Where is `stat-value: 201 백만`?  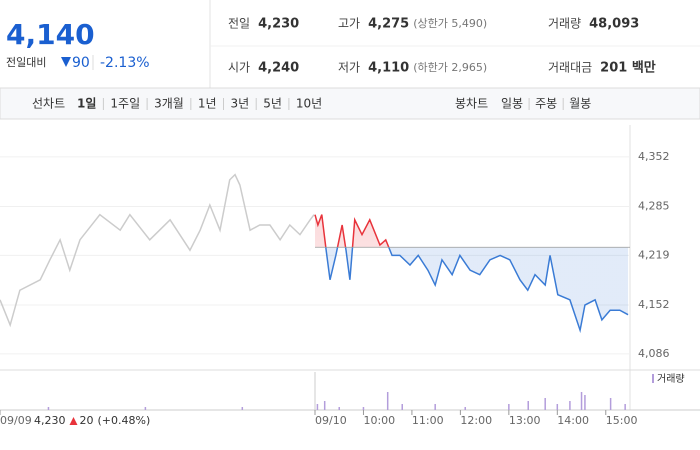
stat-value: 201 백만 is located at coordinates (628, 68).